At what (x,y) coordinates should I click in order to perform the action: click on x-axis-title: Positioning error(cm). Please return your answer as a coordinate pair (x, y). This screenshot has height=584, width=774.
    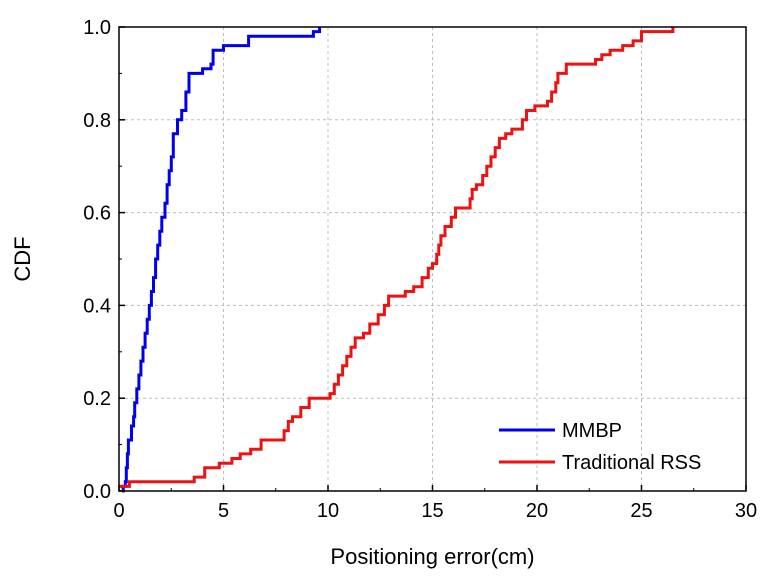
    Looking at the image, I should click on (432, 556).